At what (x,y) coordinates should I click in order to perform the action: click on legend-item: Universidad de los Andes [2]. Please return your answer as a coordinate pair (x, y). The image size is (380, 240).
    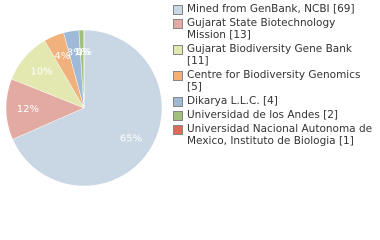
    Looking at the image, I should click on (273, 115).